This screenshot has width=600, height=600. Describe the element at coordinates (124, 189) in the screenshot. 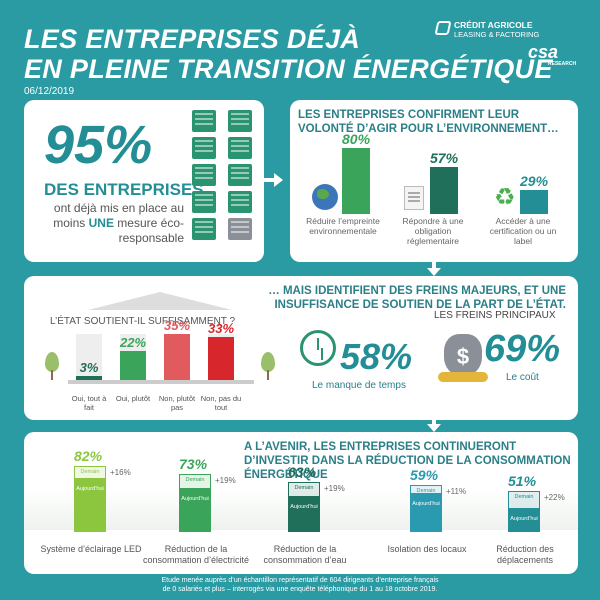

I see `stat-95-headline: DES ENTREPRISES` at that location.